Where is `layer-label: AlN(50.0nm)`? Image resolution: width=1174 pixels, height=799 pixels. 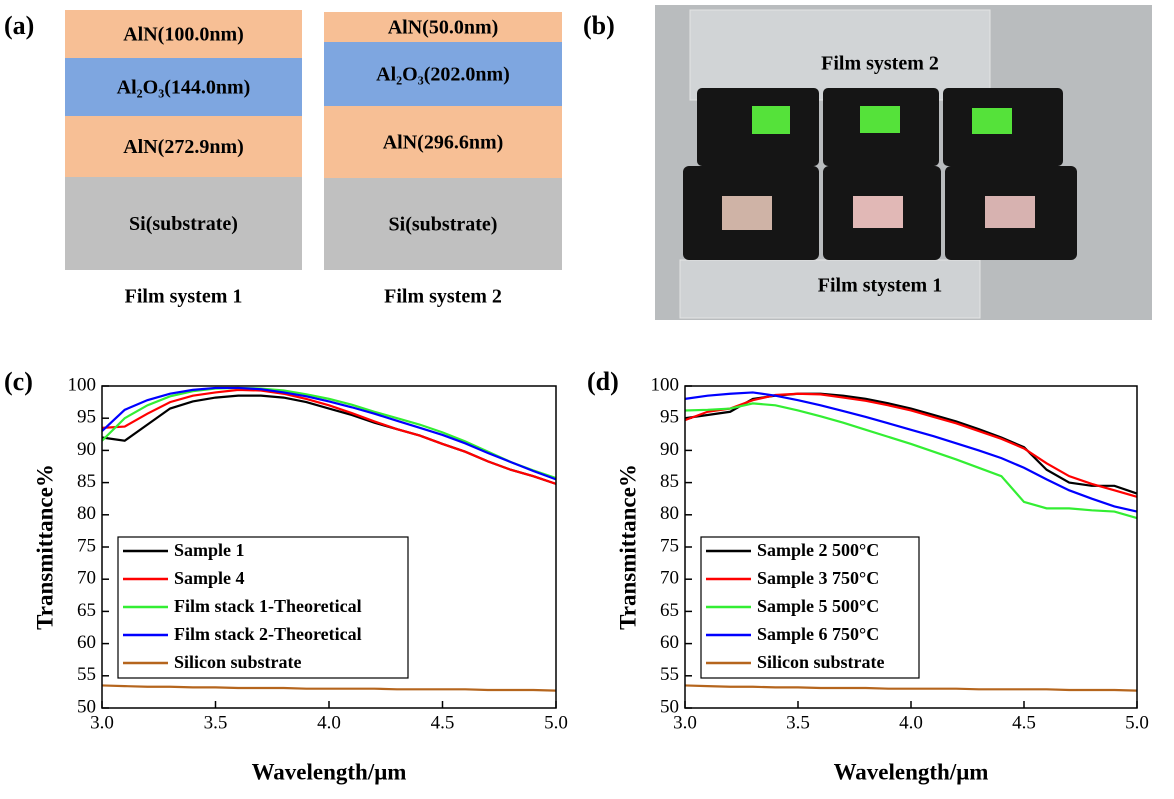 layer-label: AlN(50.0nm) is located at coordinates (443, 28).